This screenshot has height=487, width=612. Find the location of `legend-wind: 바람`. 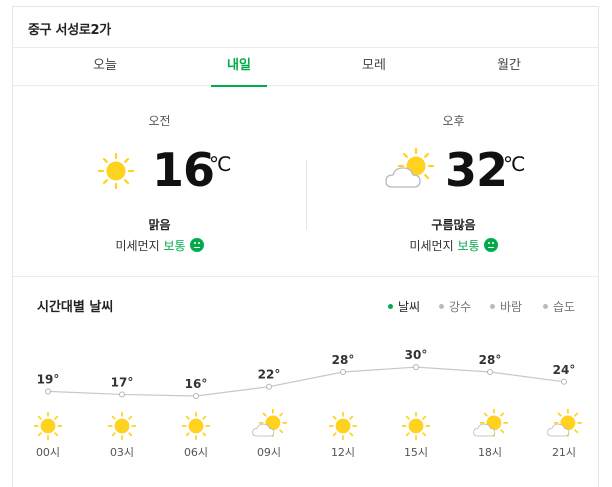

legend-wind: 바람 is located at coordinates (506, 306).